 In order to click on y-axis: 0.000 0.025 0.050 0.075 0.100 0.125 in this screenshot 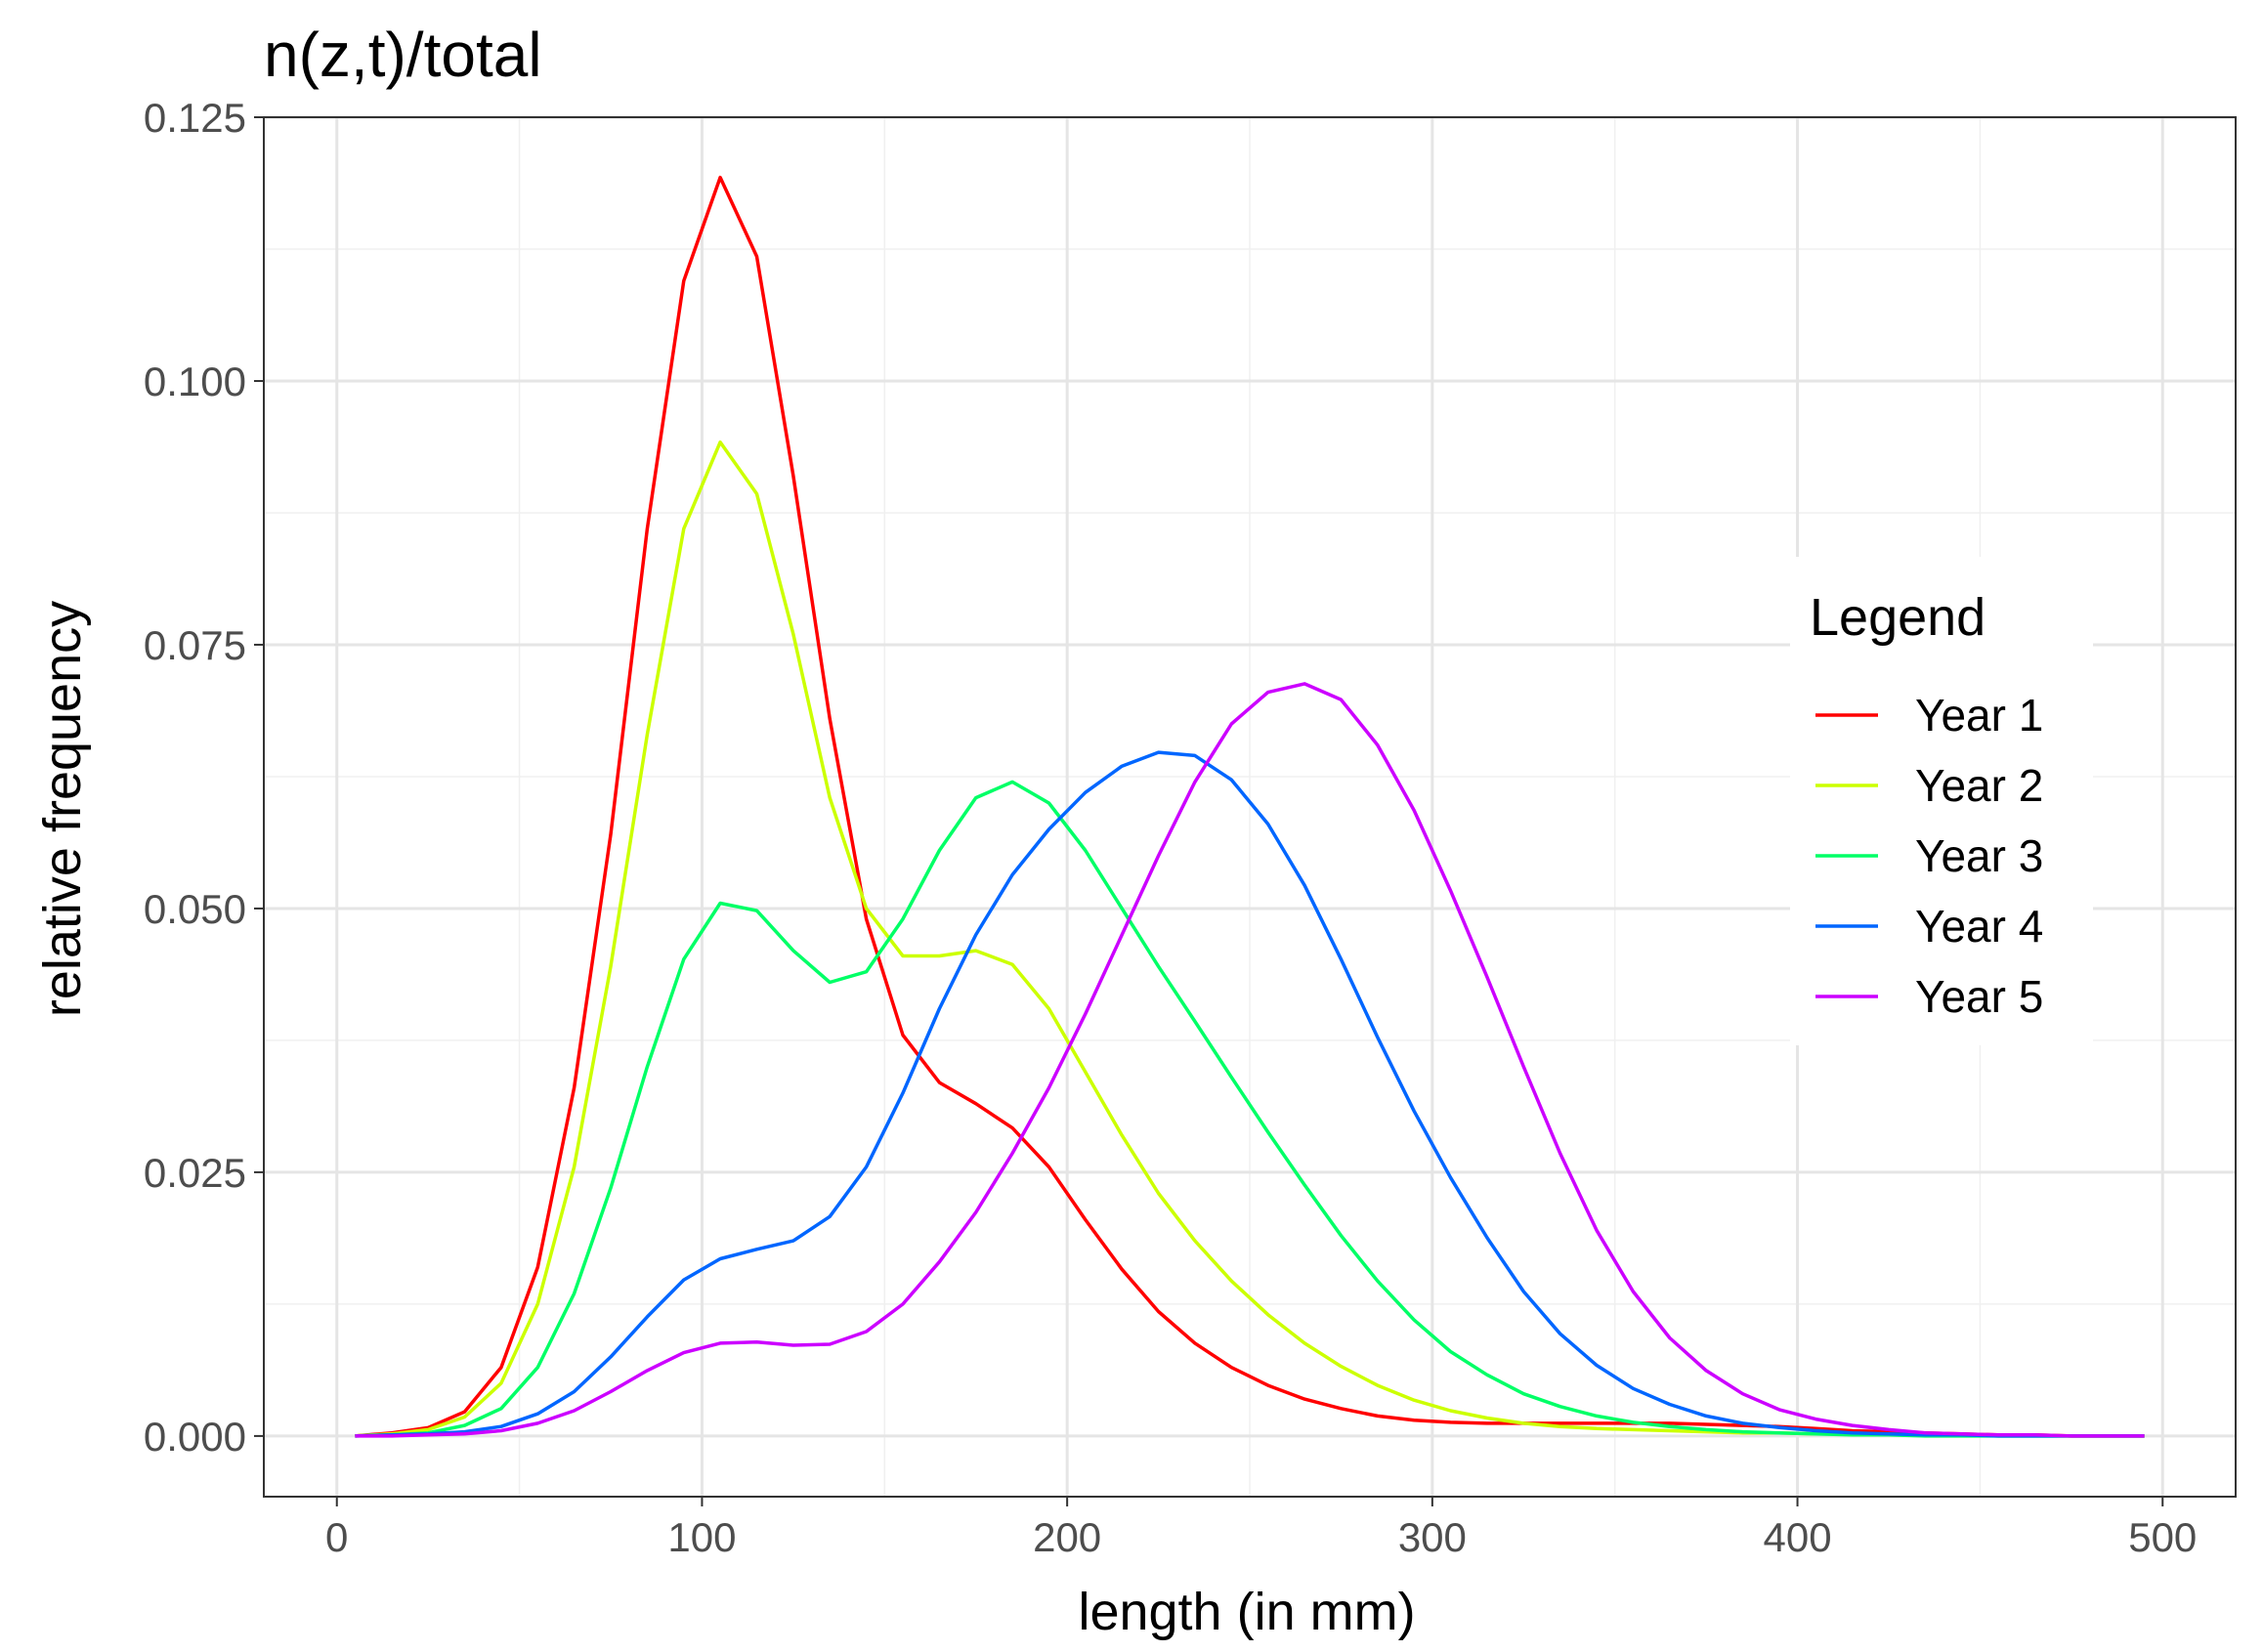, I will do `click(204, 777)`.